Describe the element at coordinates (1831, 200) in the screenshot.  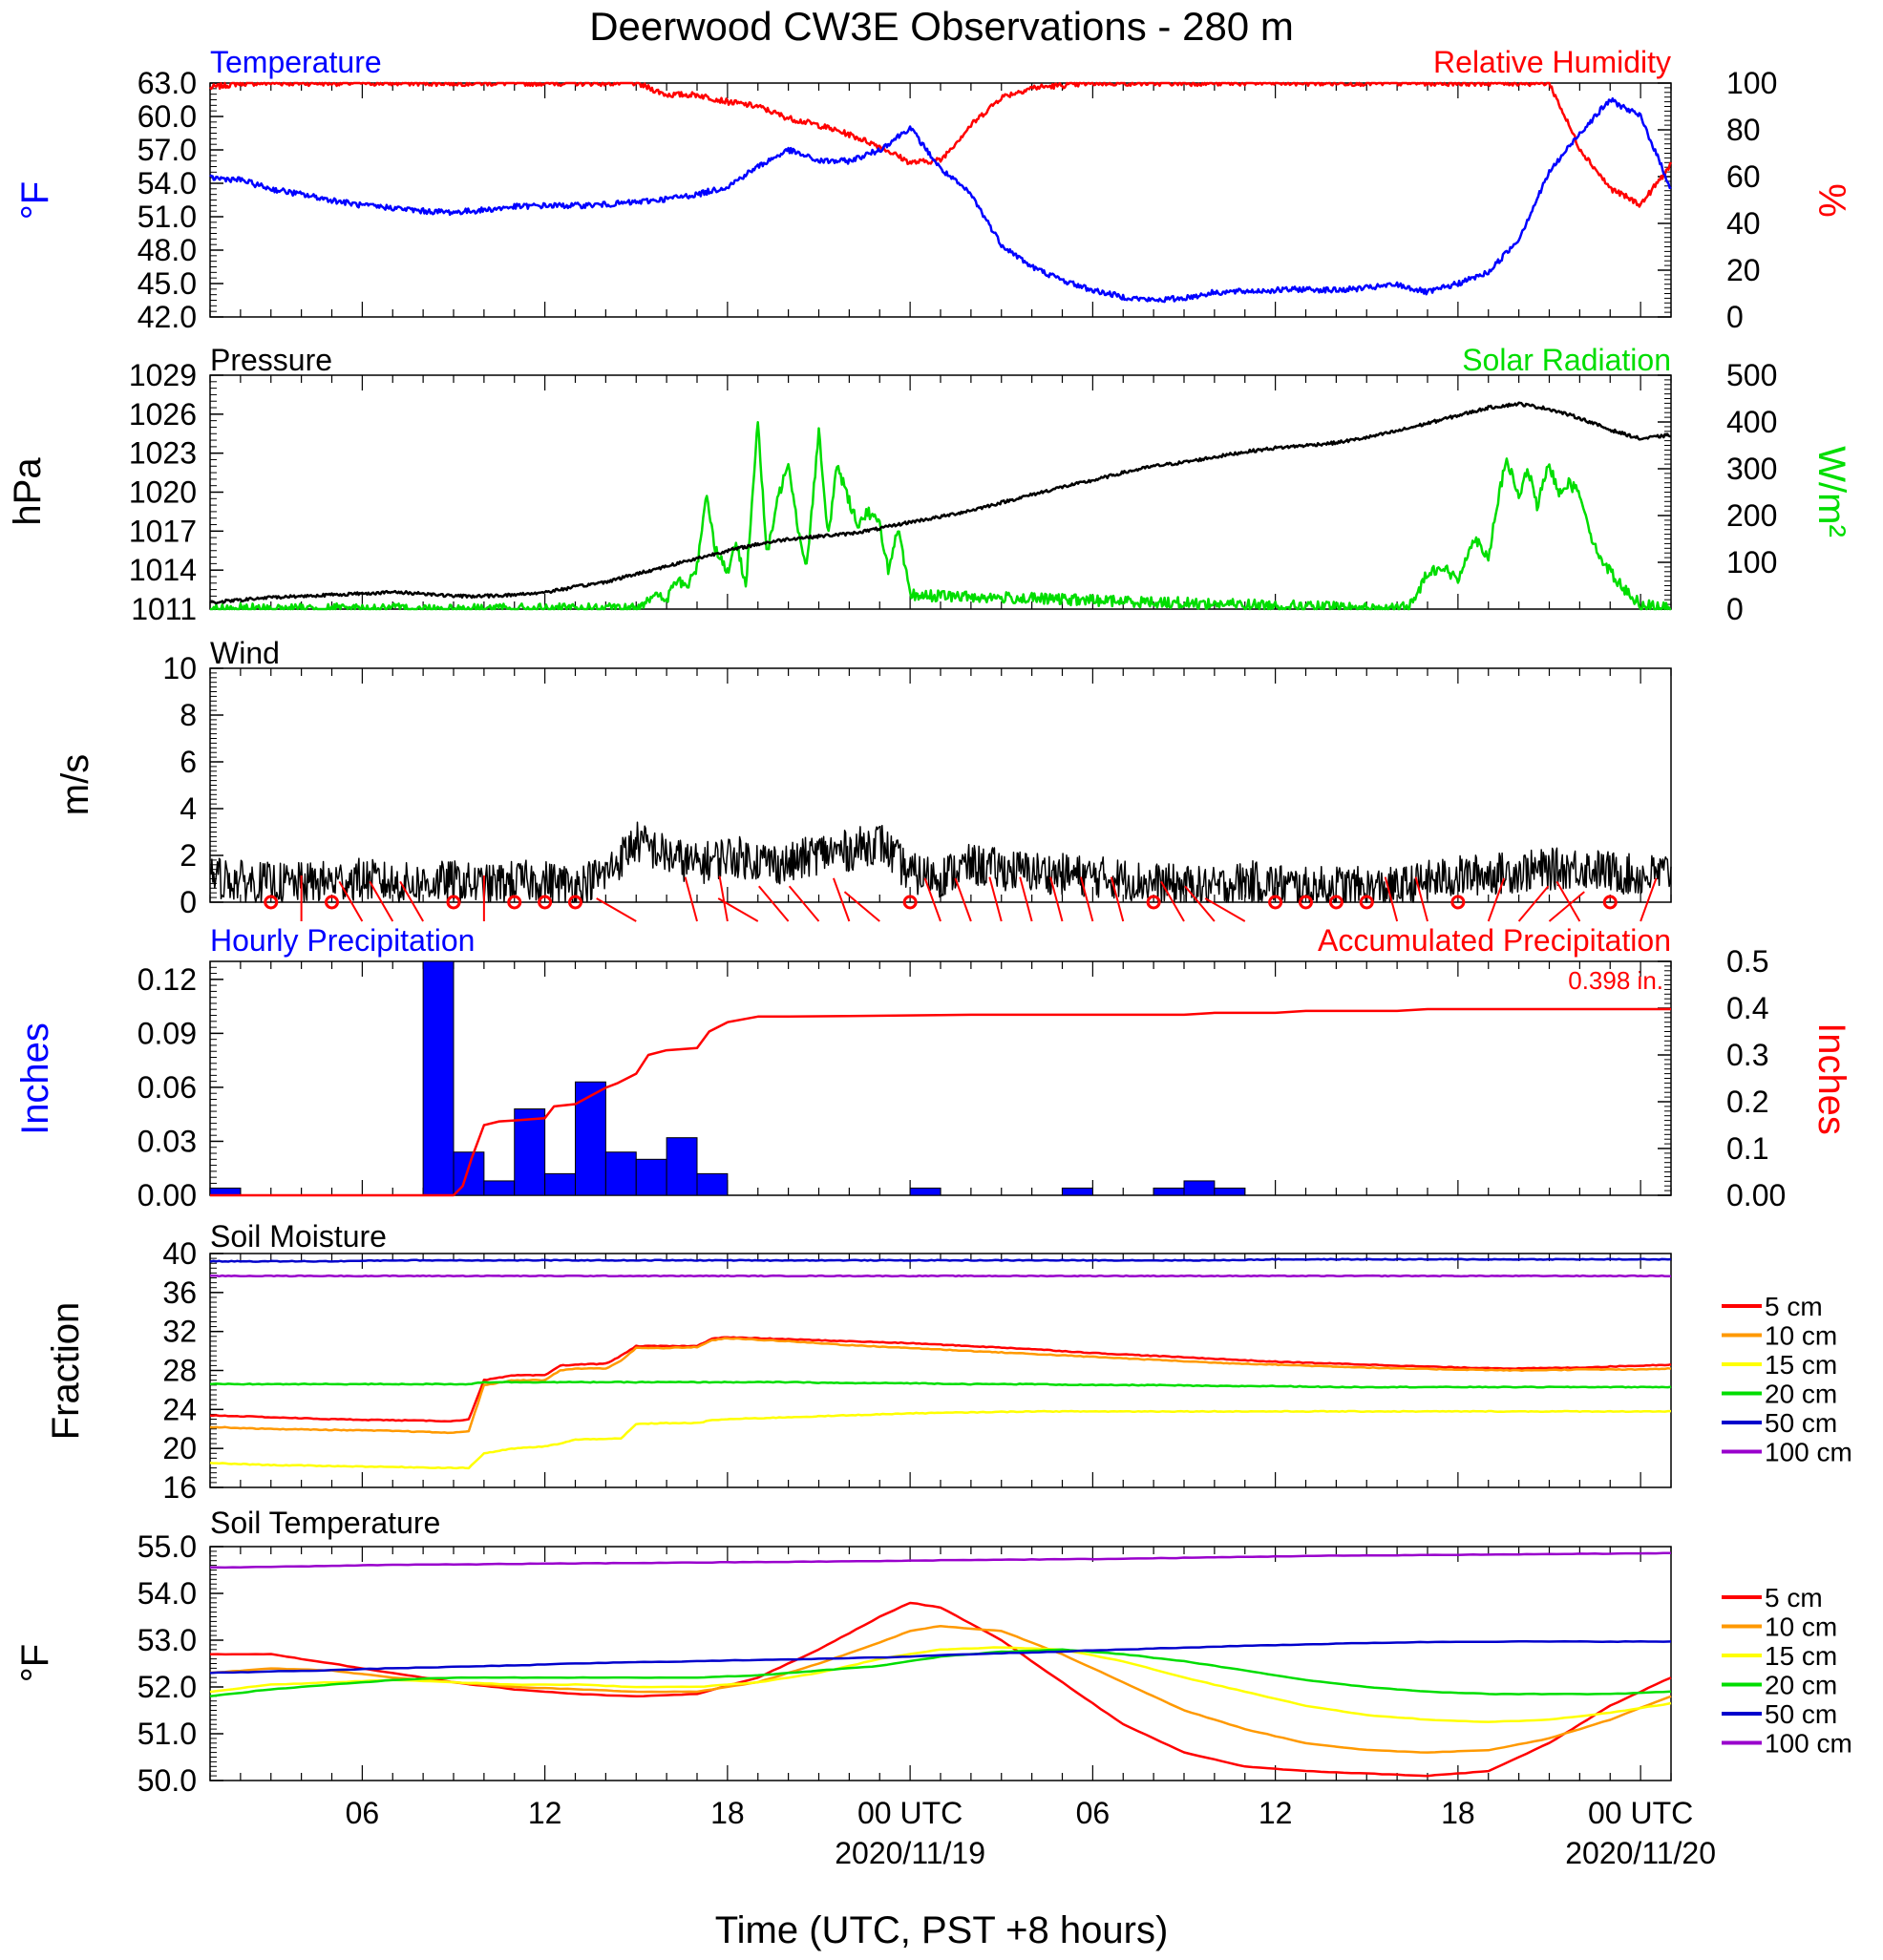
I see `humidity-unit: %` at that location.